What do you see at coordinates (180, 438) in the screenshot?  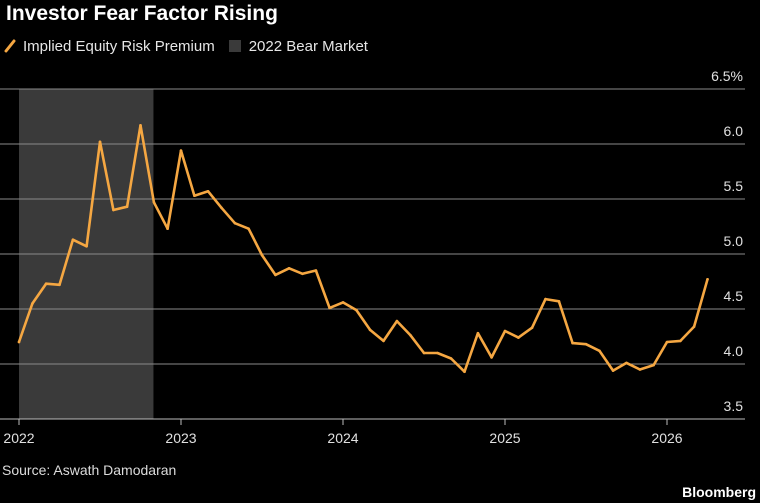 I see `x-tick-label: 2023` at bounding box center [180, 438].